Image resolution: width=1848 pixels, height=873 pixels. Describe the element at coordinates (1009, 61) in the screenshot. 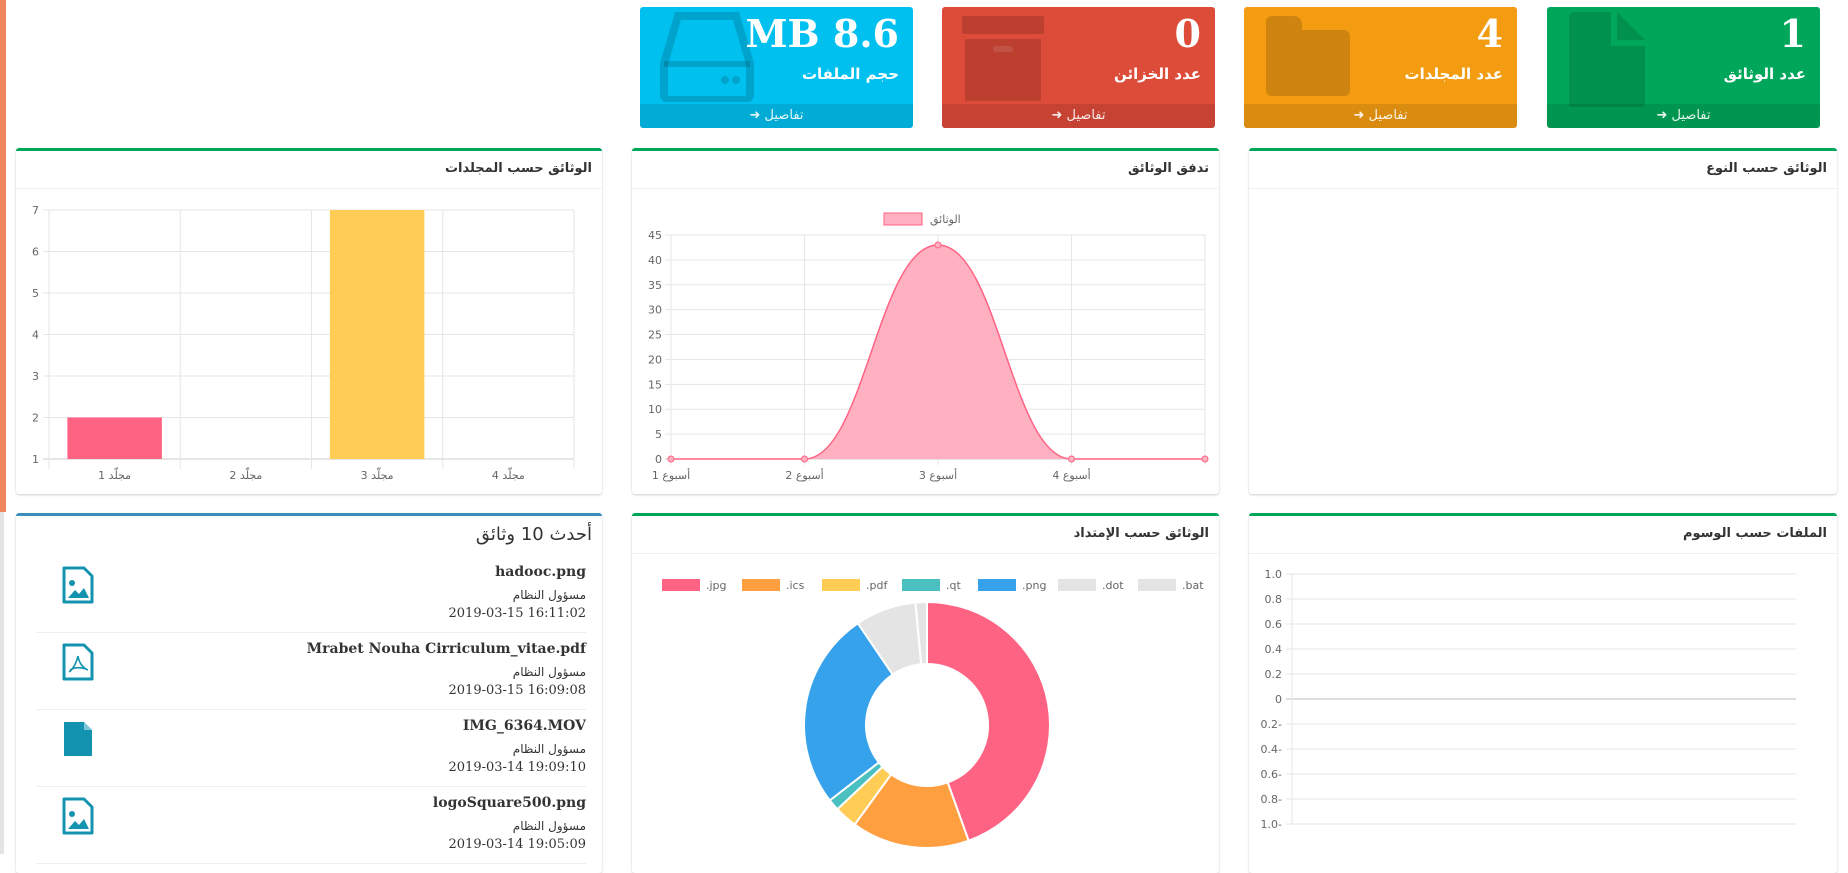

I see `archive-icon` at that location.